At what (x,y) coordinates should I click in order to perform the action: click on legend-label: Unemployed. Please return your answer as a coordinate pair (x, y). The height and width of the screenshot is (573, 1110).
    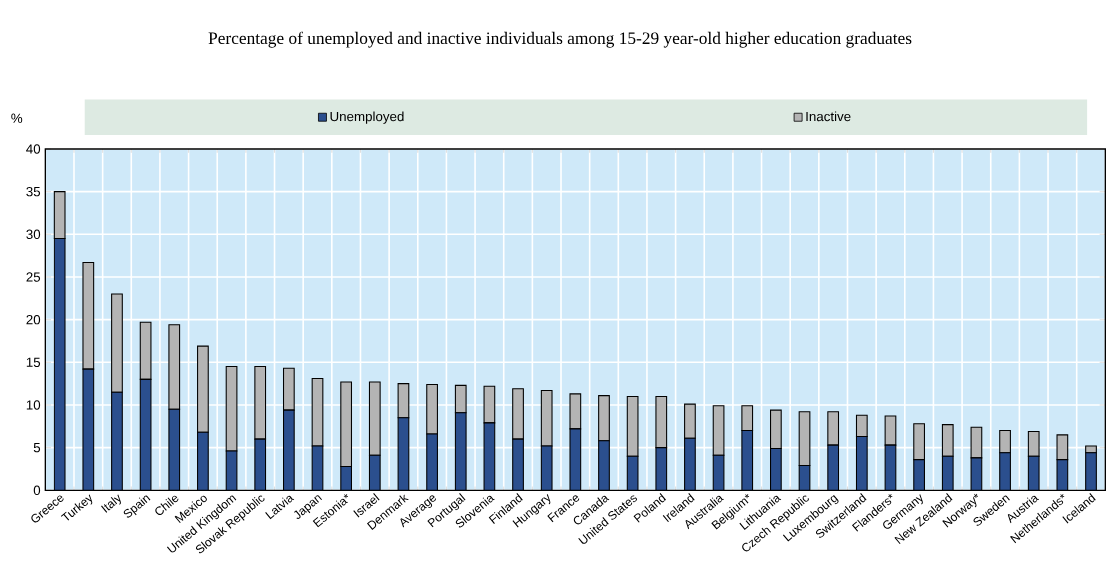
    Looking at the image, I should click on (367, 117).